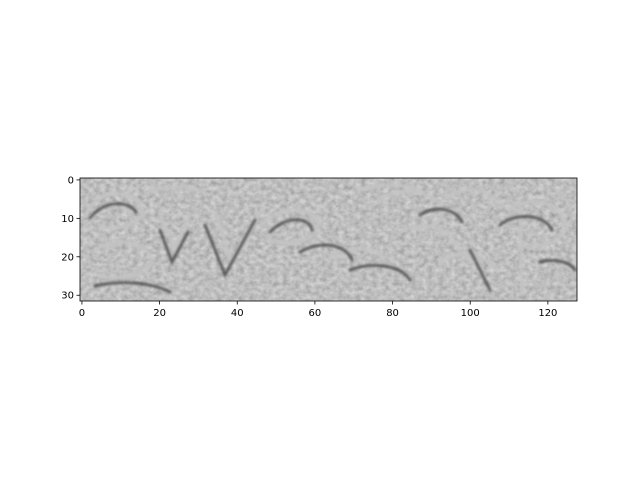 The image size is (640, 485). Describe the element at coordinates (315, 313) in the screenshot. I see `x-tick-label: 60` at that location.